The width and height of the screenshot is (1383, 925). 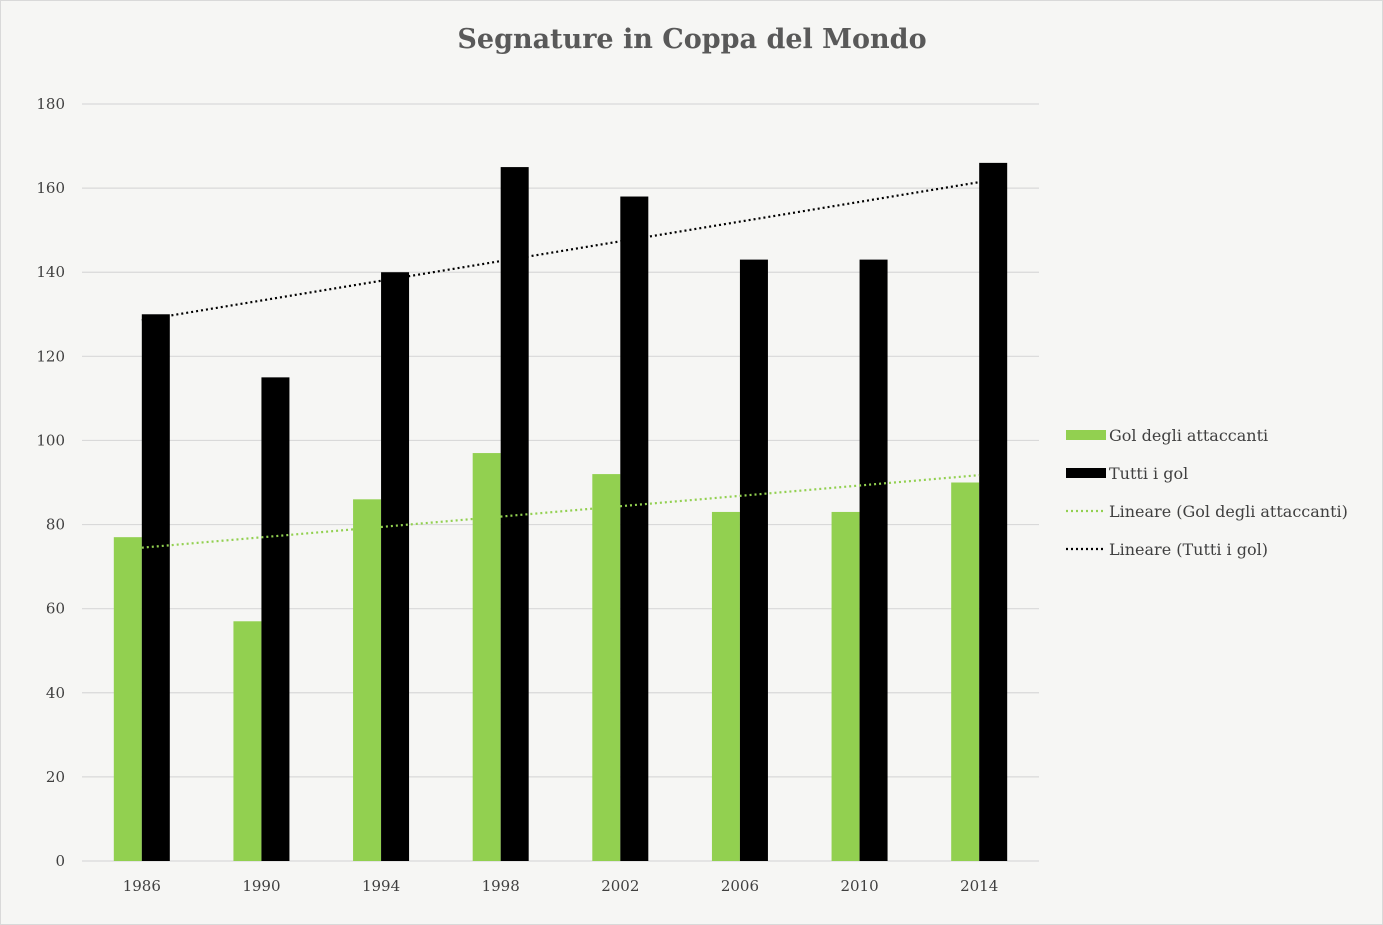 What do you see at coordinates (55, 525) in the screenshot?
I see `y-tick-label: 80` at bounding box center [55, 525].